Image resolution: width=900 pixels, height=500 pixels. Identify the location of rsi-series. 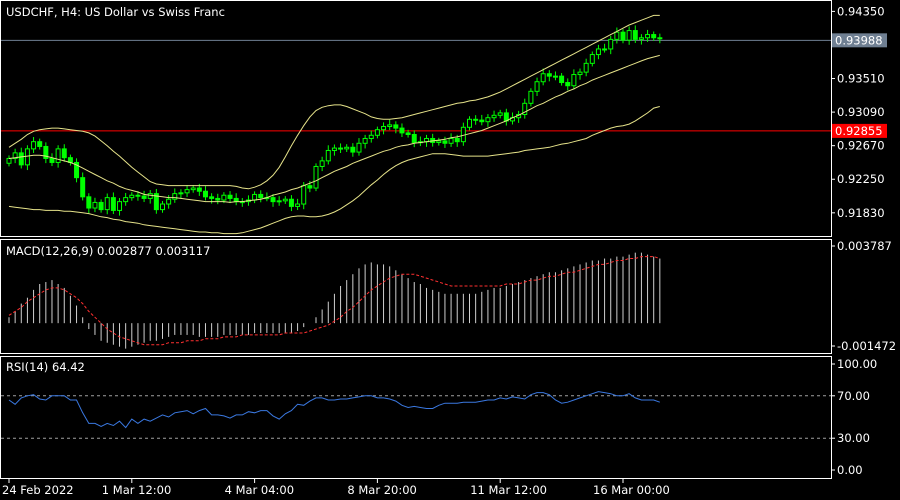
(334, 410).